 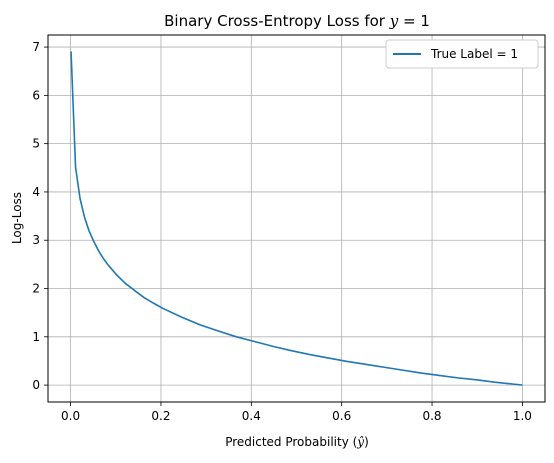 What do you see at coordinates (297, 442) in the screenshot?
I see `x-axis-label: Predicted Probability (ŷ)` at bounding box center [297, 442].